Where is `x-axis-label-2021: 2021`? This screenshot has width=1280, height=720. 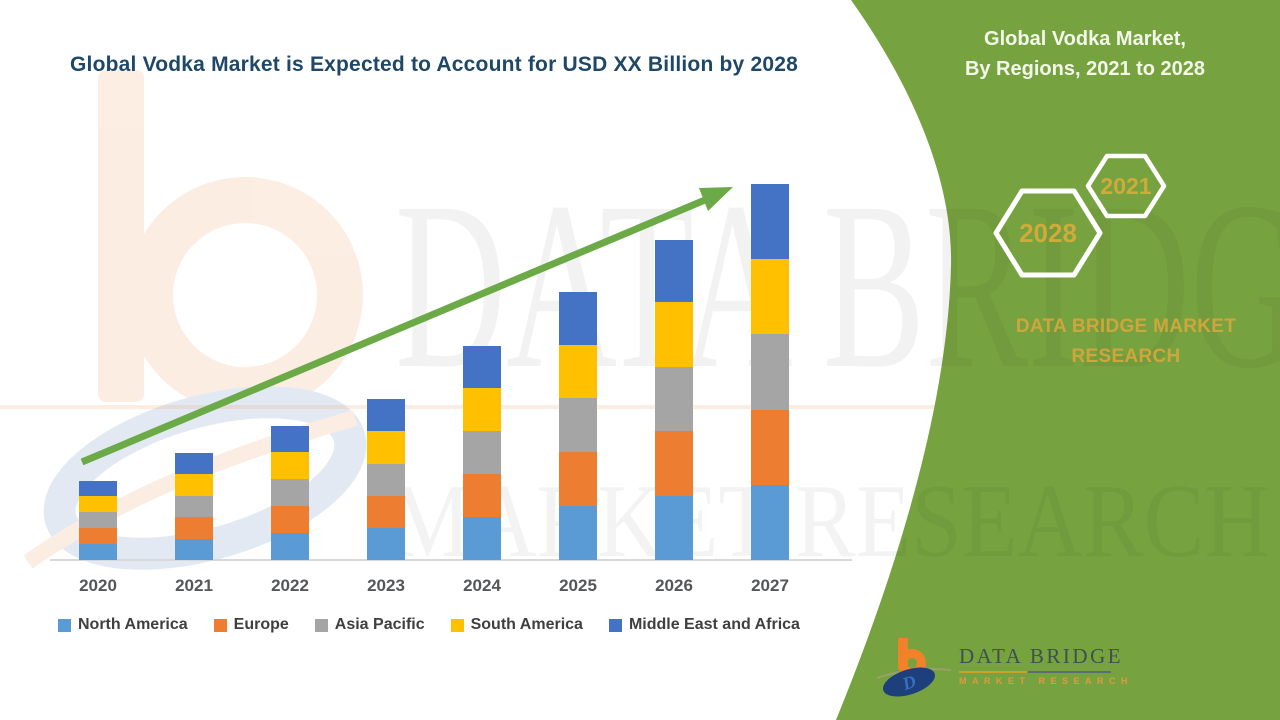 x-axis-label-2021: 2021 is located at coordinates (194, 585).